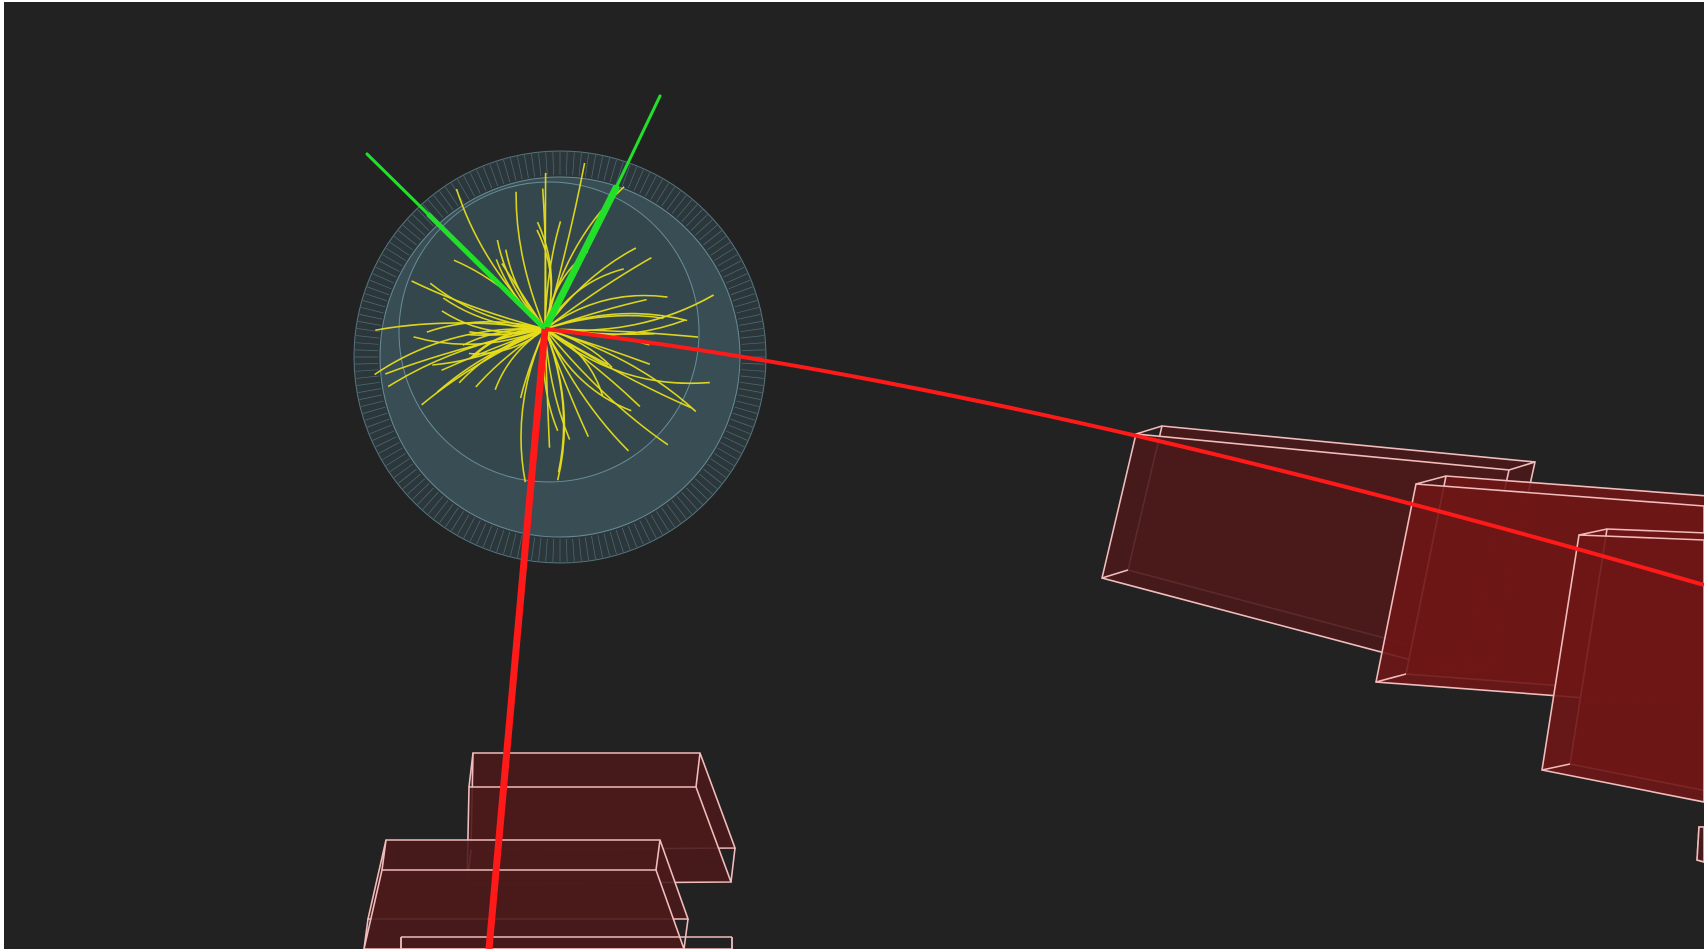 The height and width of the screenshot is (951, 1706). What do you see at coordinates (1700, 844) in the screenshot?
I see `muon-chamber` at bounding box center [1700, 844].